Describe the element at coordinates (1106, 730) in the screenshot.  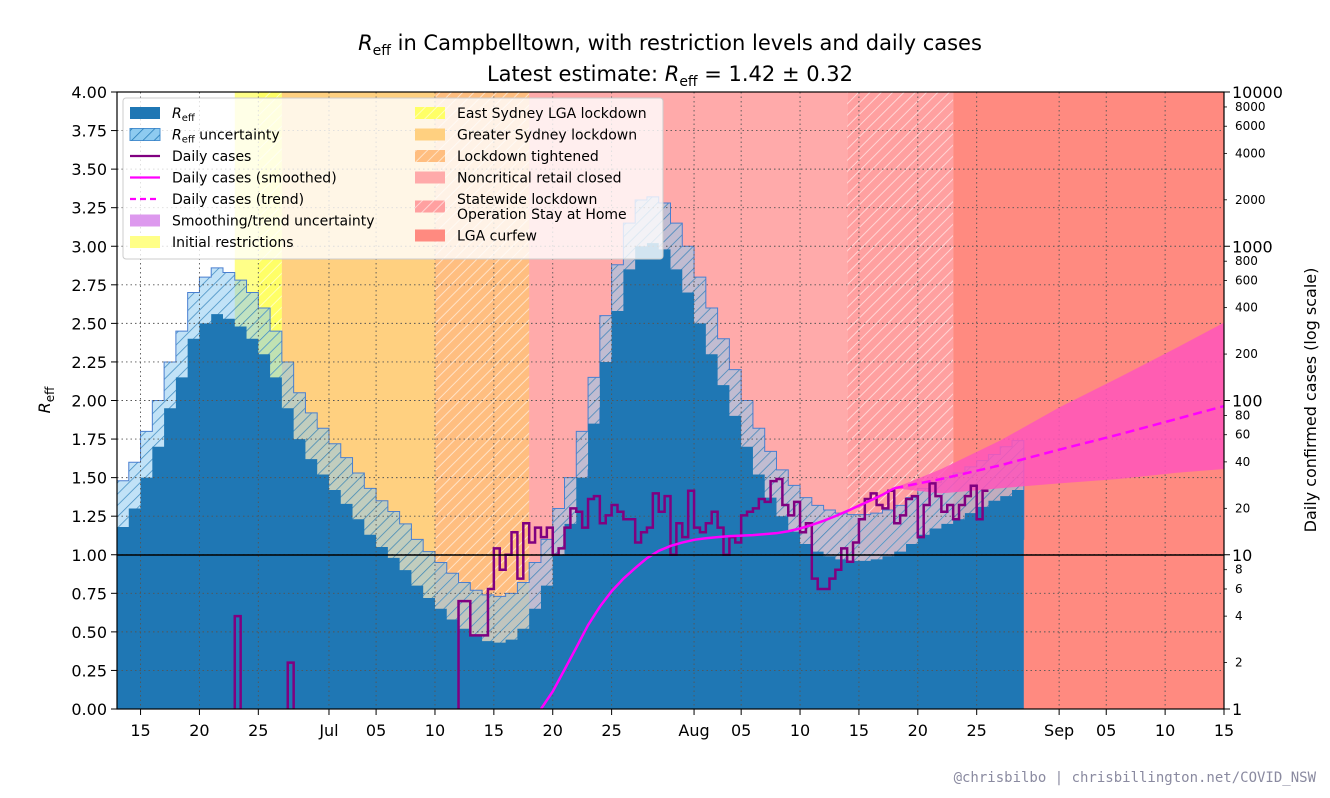
I see `x-tick-label-16: 05` at that location.